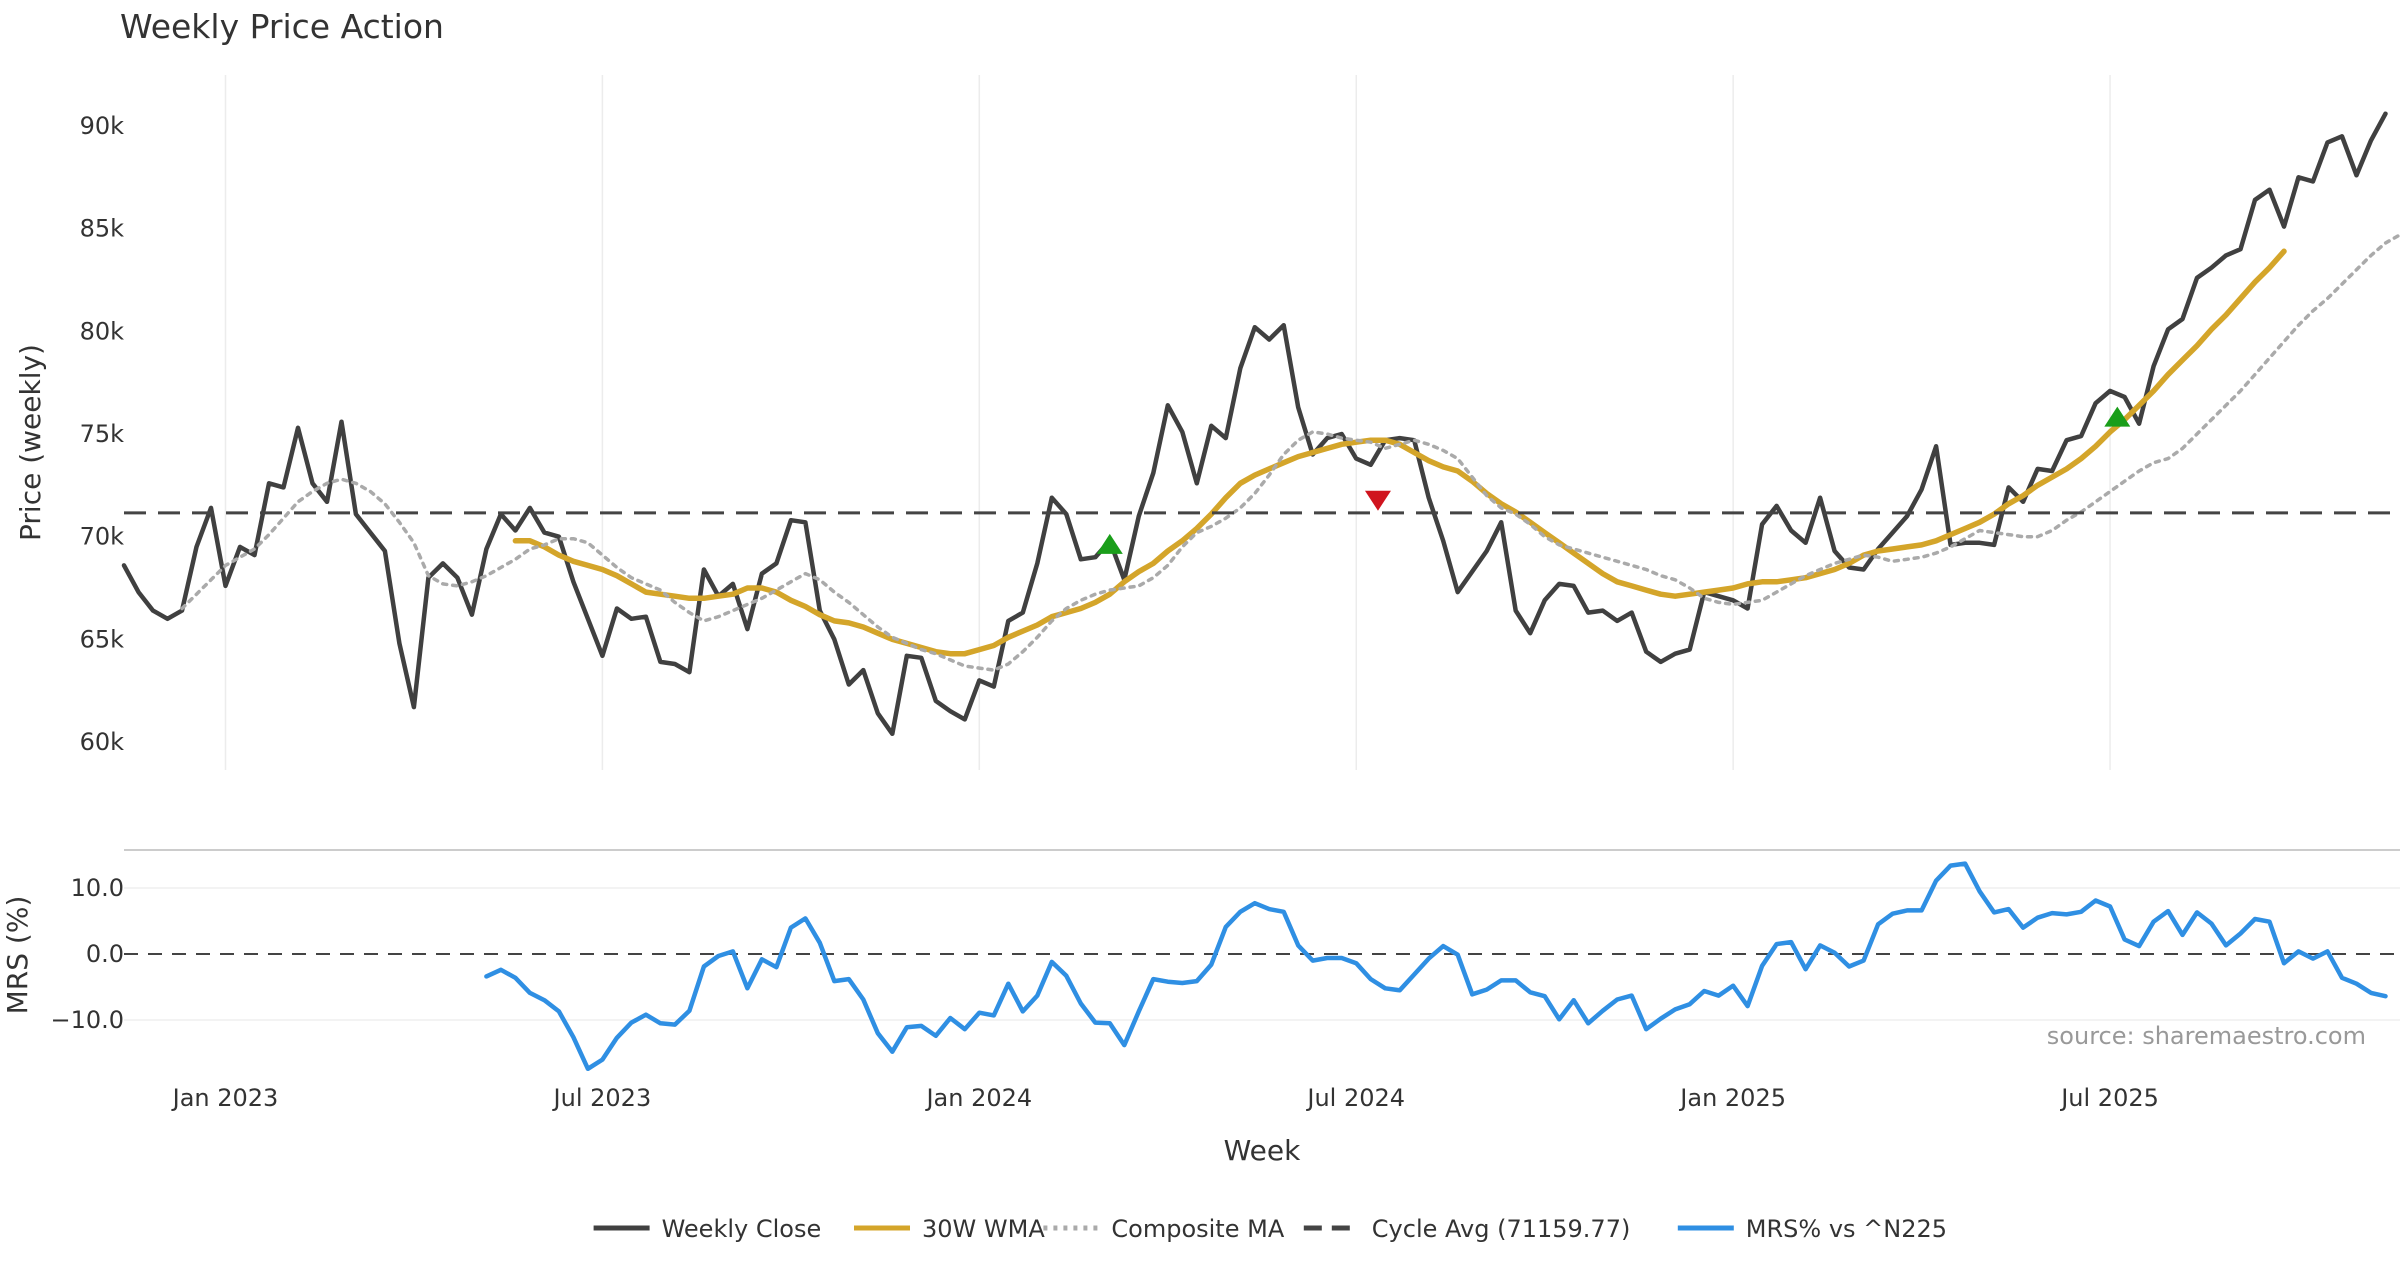 The height and width of the screenshot is (1264, 2400). What do you see at coordinates (282, 26) in the screenshot?
I see `chart-title: Weekly Price Action` at bounding box center [282, 26].